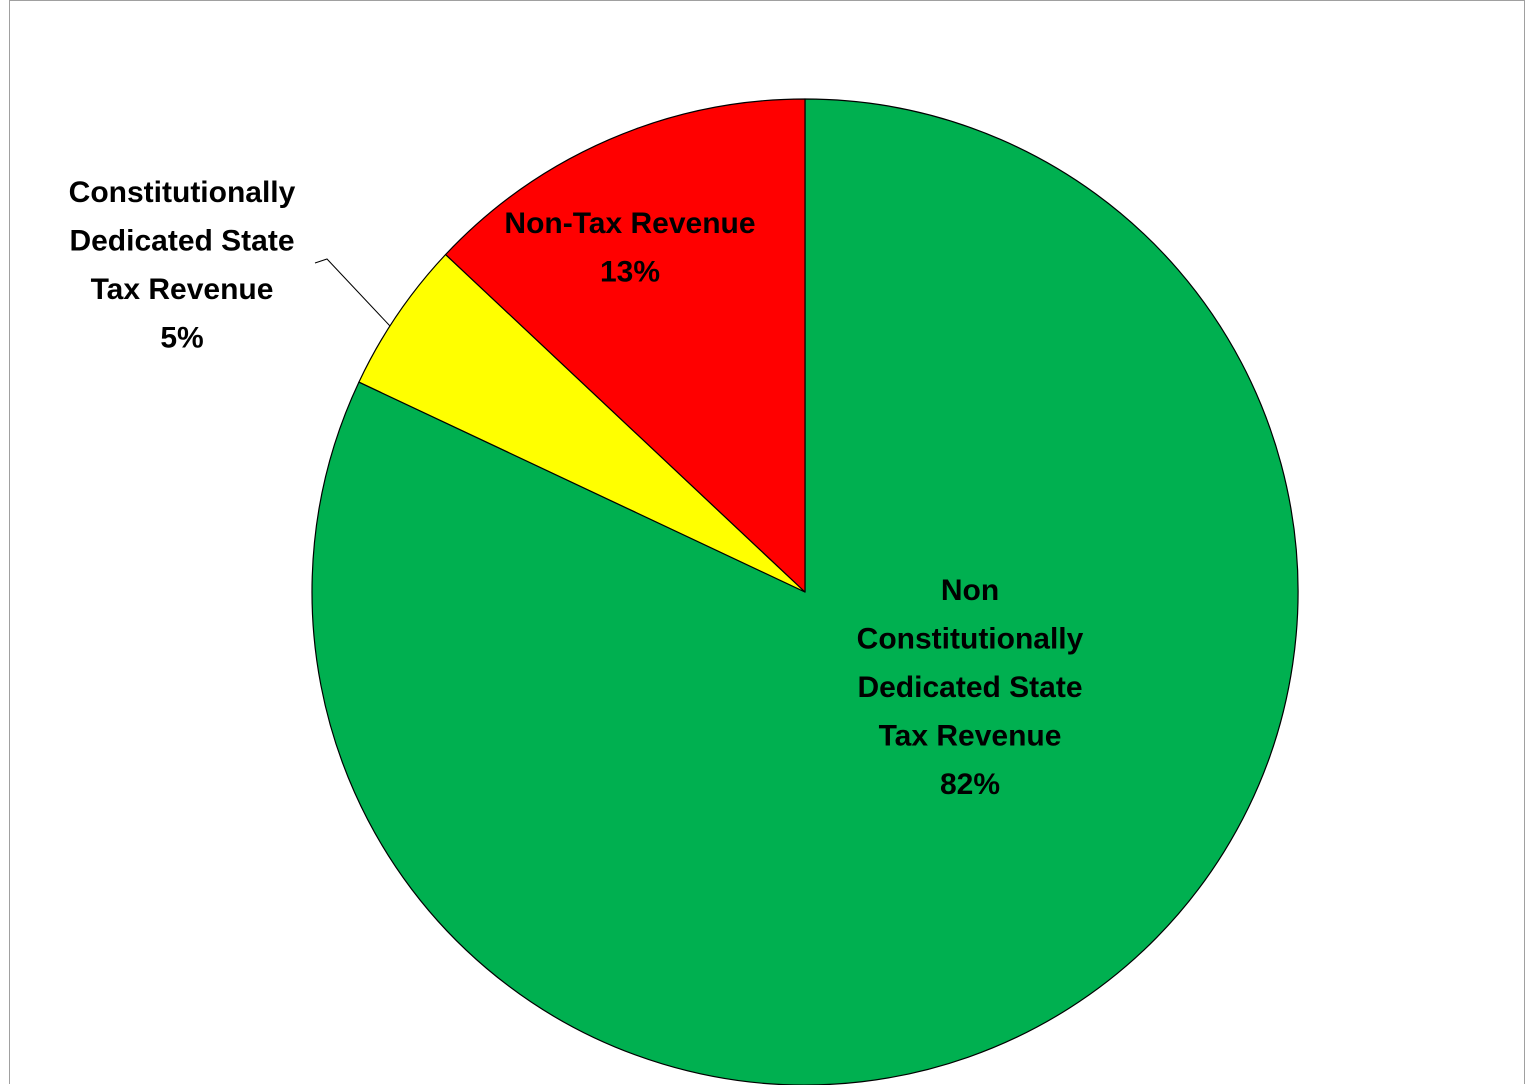 This screenshot has height=1085, width=1526. I want to click on slice-label-2: Non-Tax Revenue 13%, so click(629, 248).